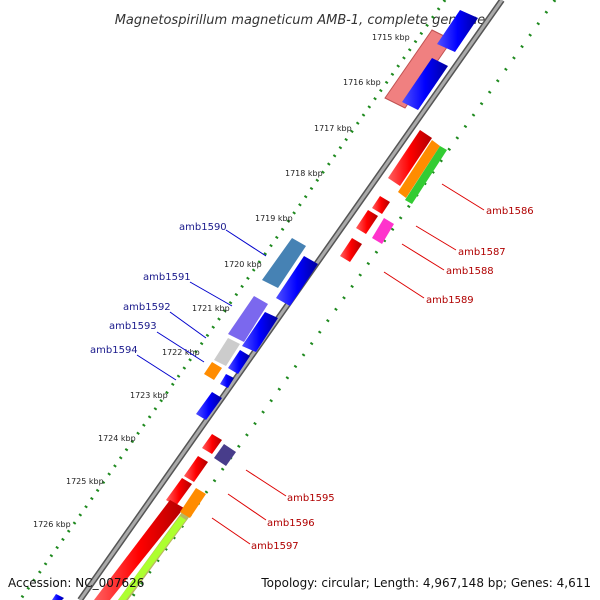 The image size is (600, 600). Describe the element at coordinates (167, 277) in the screenshot. I see `gene-label: amb1591` at that location.